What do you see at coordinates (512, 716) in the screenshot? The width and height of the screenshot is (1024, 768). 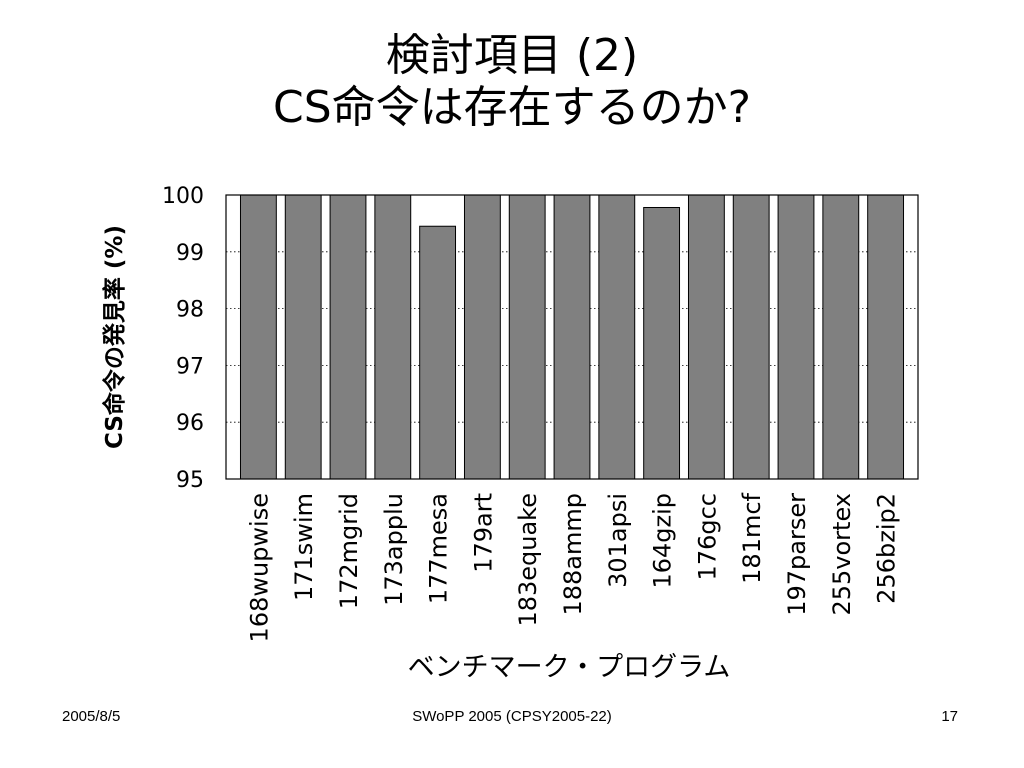 I see `footer-conference: SWoPP 2005 (CPSY2005-22)` at bounding box center [512, 716].